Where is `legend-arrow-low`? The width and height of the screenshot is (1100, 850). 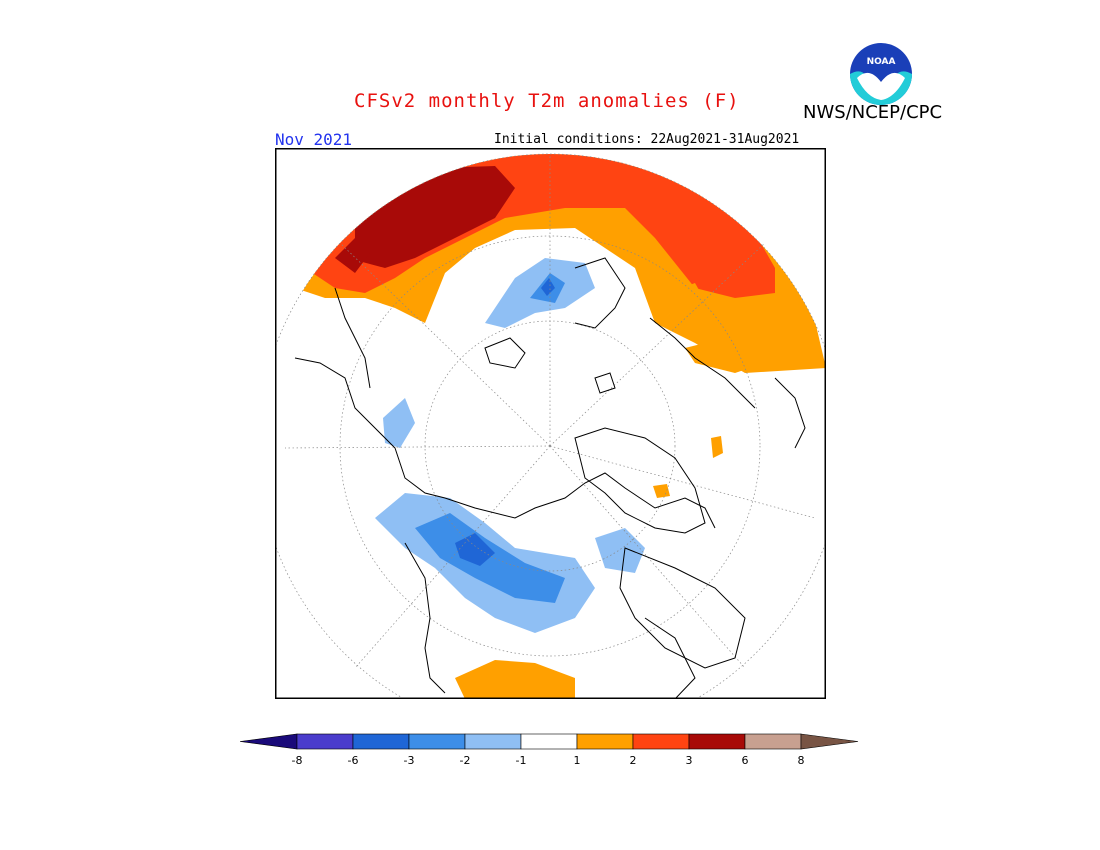 legend-arrow-low is located at coordinates (269, 741).